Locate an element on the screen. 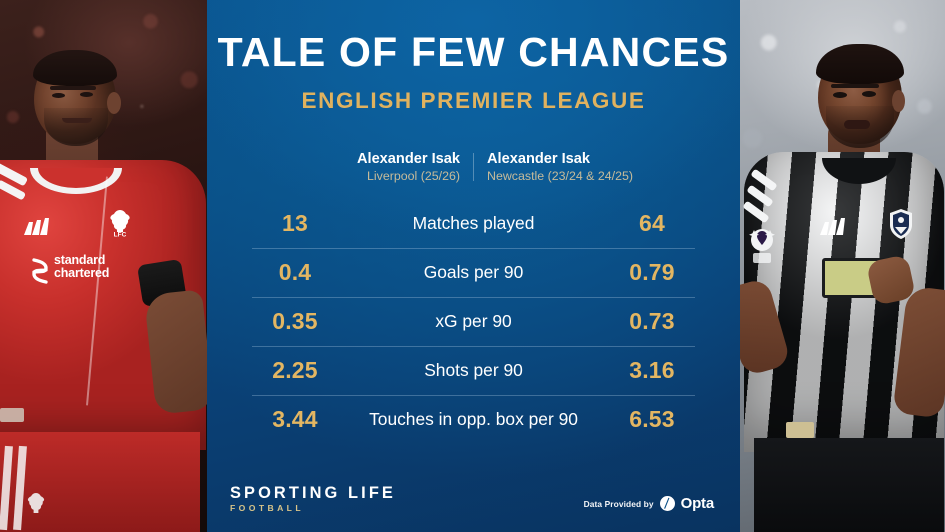 This screenshot has height=532, width=945. table-row: 0.35 xG per 90 0.73 is located at coordinates (473, 321).